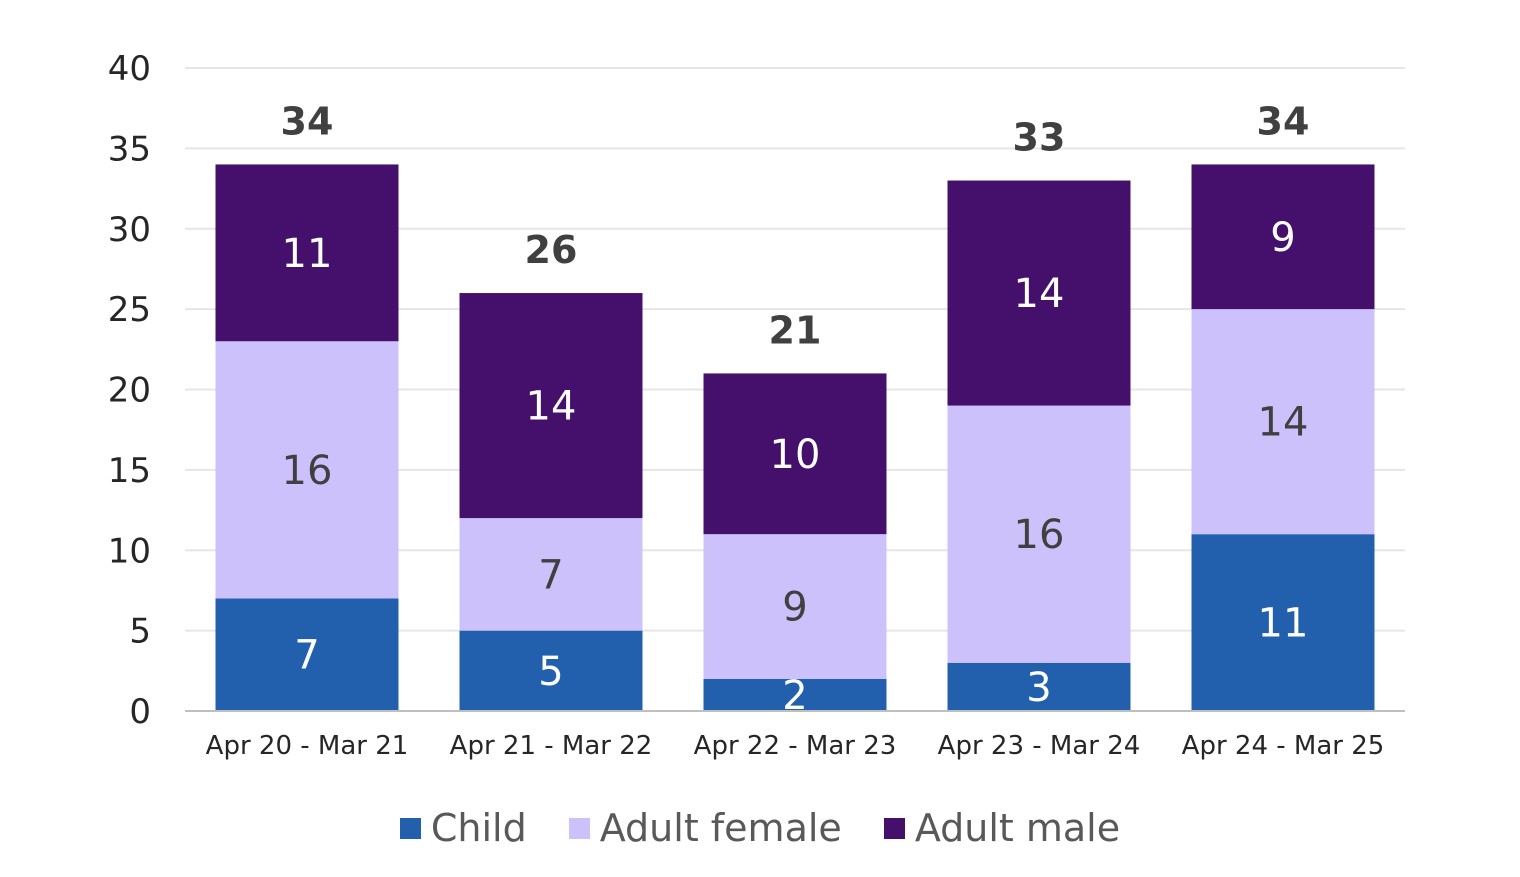 The height and width of the screenshot is (877, 1520). Describe the element at coordinates (307, 746) in the screenshot. I see `x-tick-label: Apr 20 - Mar 21` at that location.